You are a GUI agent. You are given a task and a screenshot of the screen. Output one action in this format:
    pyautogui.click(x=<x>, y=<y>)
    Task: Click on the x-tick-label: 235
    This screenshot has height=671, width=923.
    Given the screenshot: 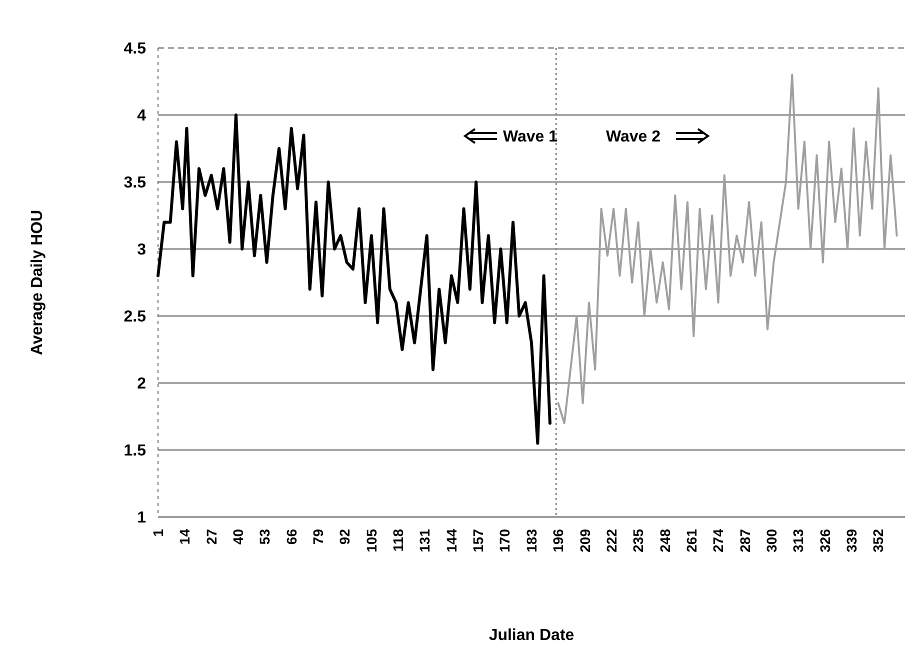 What is the action you would take?
    pyautogui.click(x=638, y=540)
    